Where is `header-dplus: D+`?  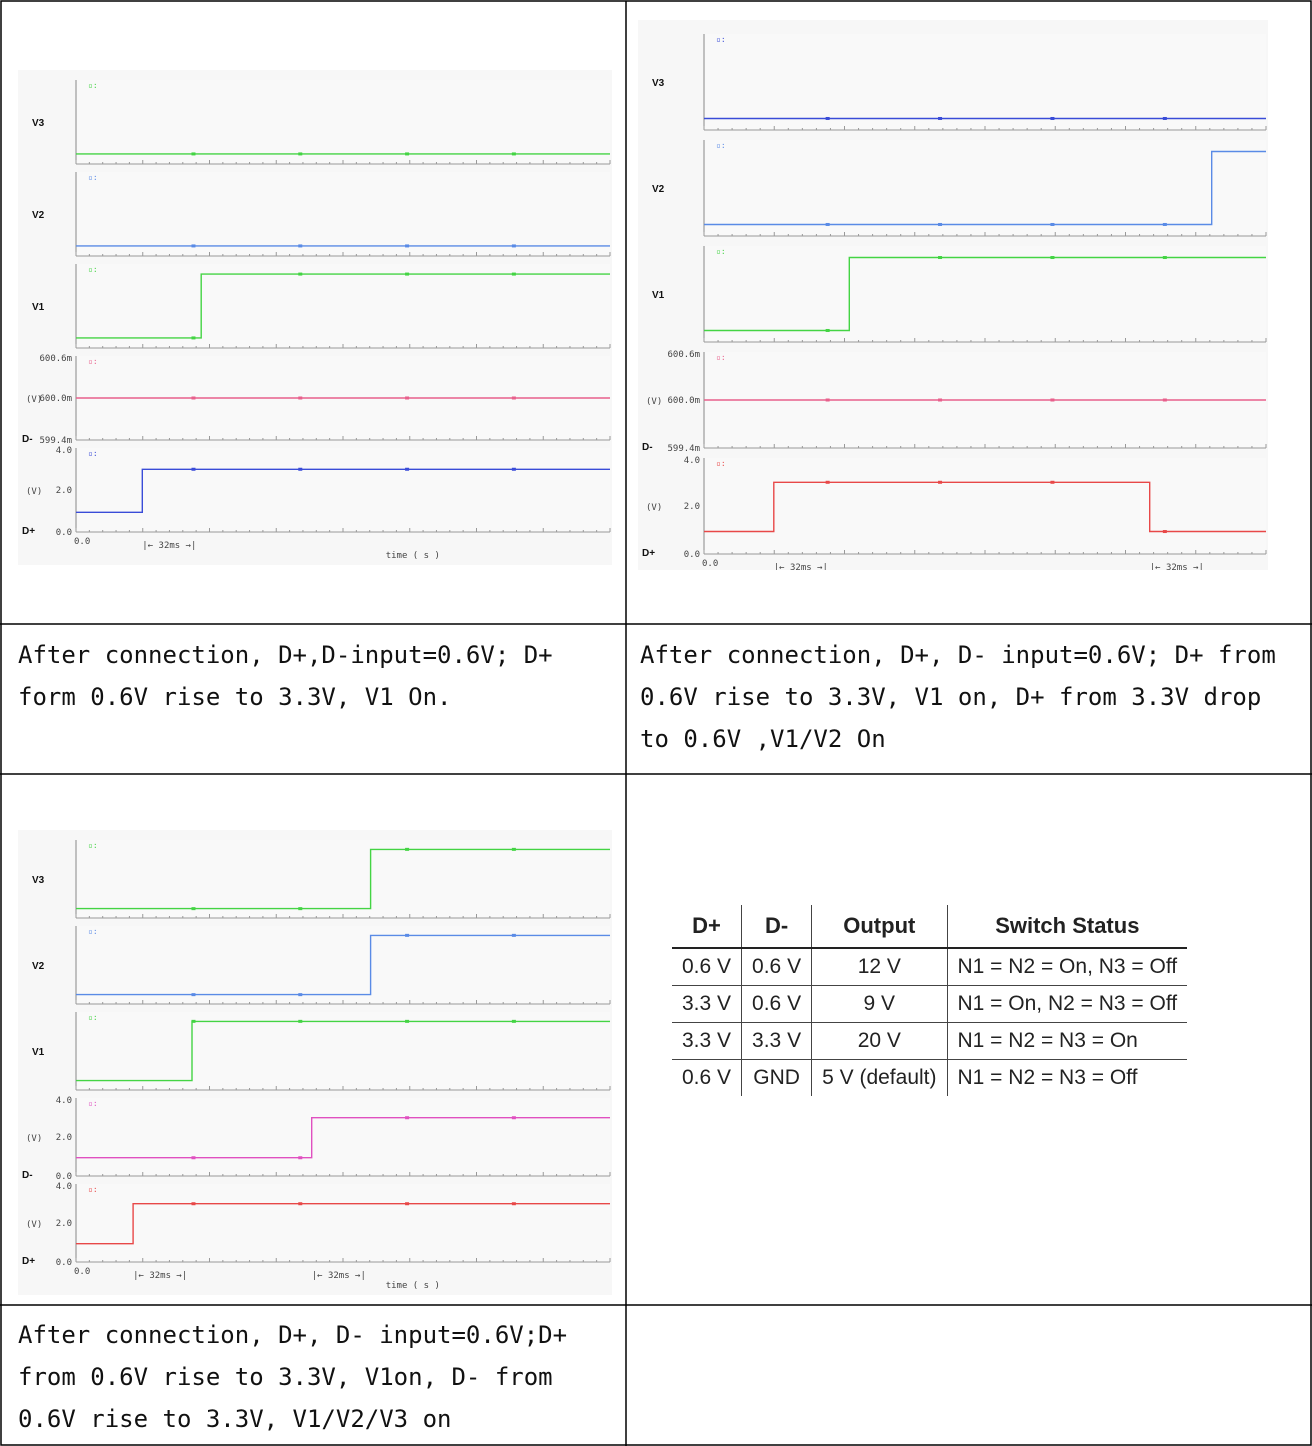 header-dplus: D+ is located at coordinates (707, 927).